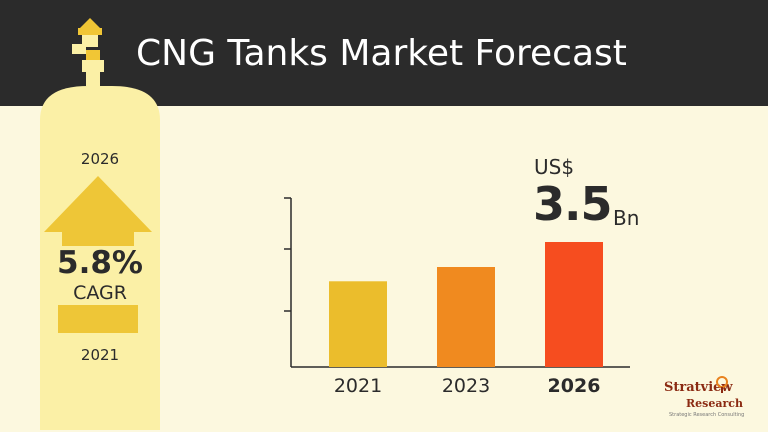  I want to click on cagr-end-year: 2026, so click(100, 159).